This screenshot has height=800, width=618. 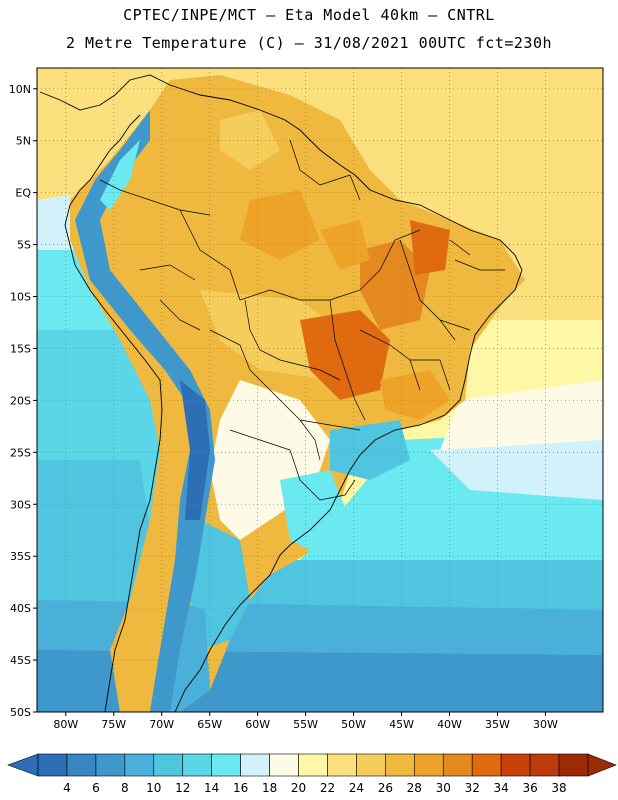 I want to click on triangle-left-icon, so click(x=23, y=765).